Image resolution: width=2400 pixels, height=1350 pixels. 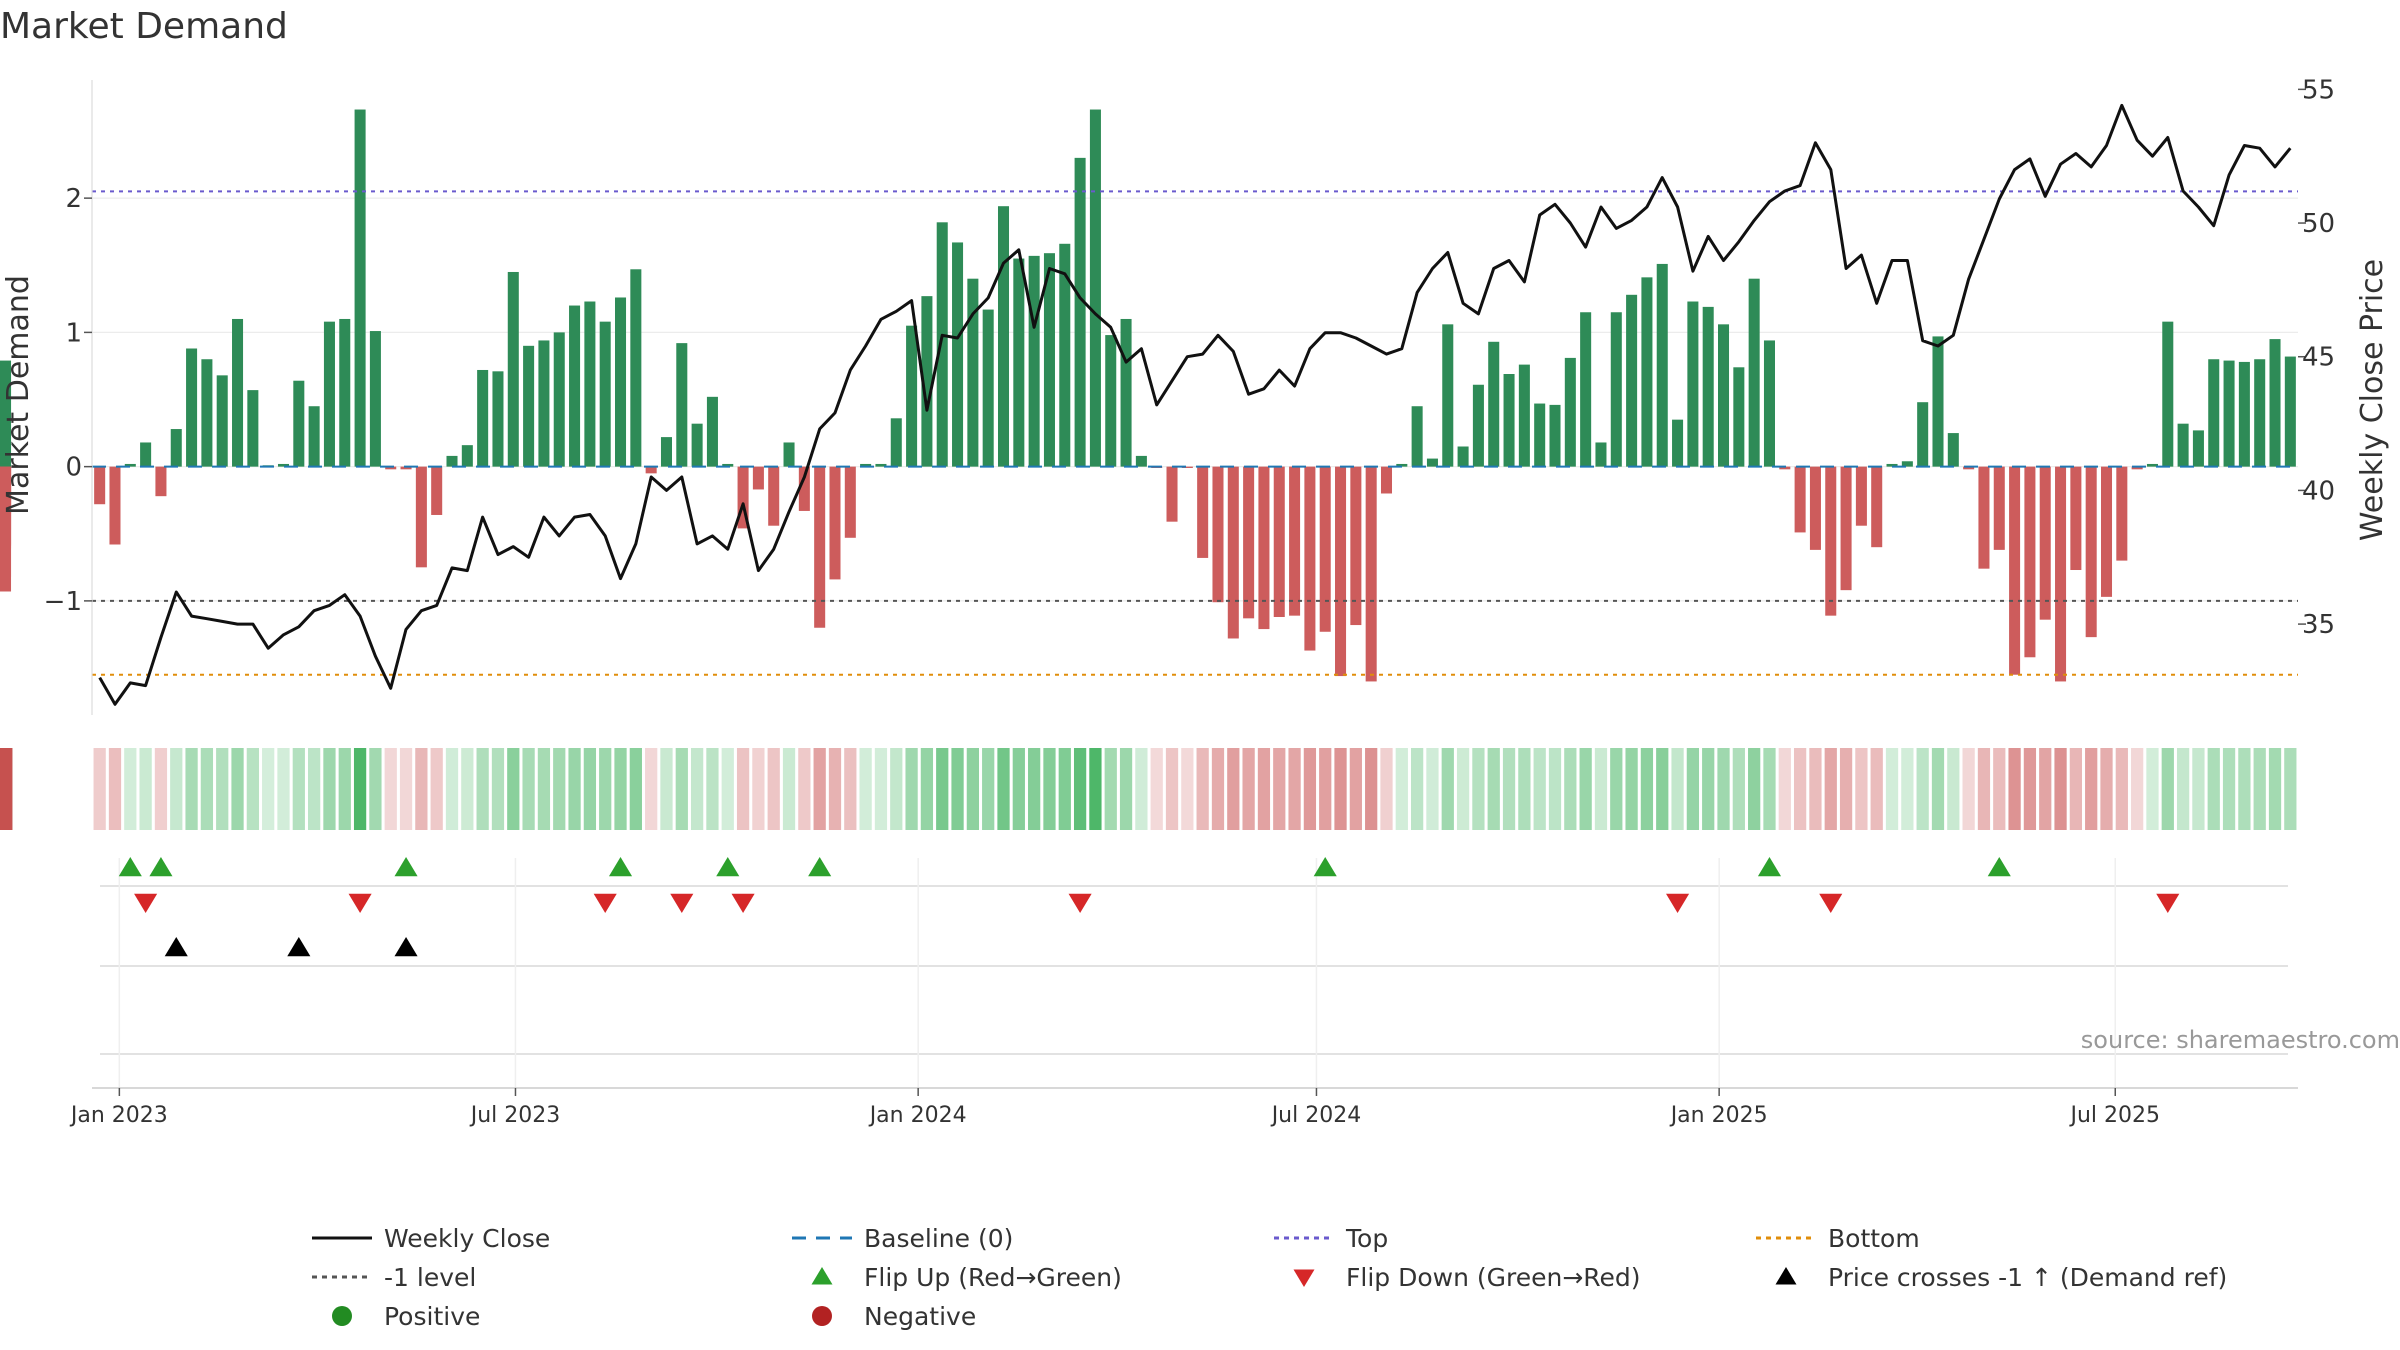 What do you see at coordinates (620, 867) in the screenshot?
I see `flip-up-marker` at bounding box center [620, 867].